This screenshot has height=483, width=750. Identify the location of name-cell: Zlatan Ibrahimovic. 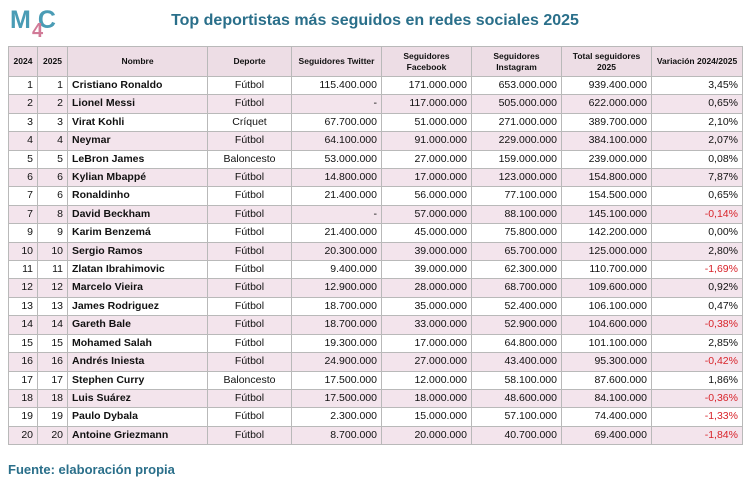
(137, 270).